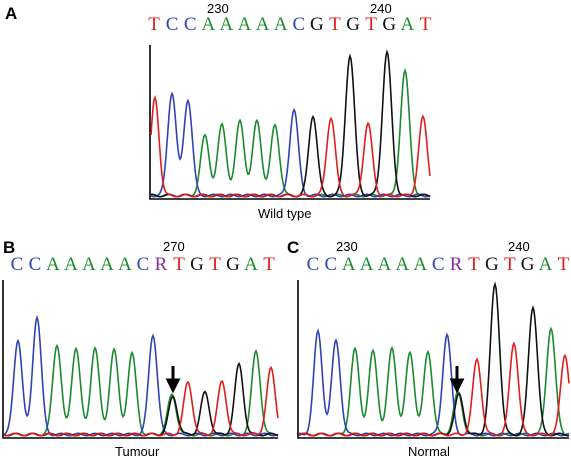 The height and width of the screenshot is (460, 571). What do you see at coordinates (11, 13) in the screenshot?
I see `panel-letter-a: A` at bounding box center [11, 13].